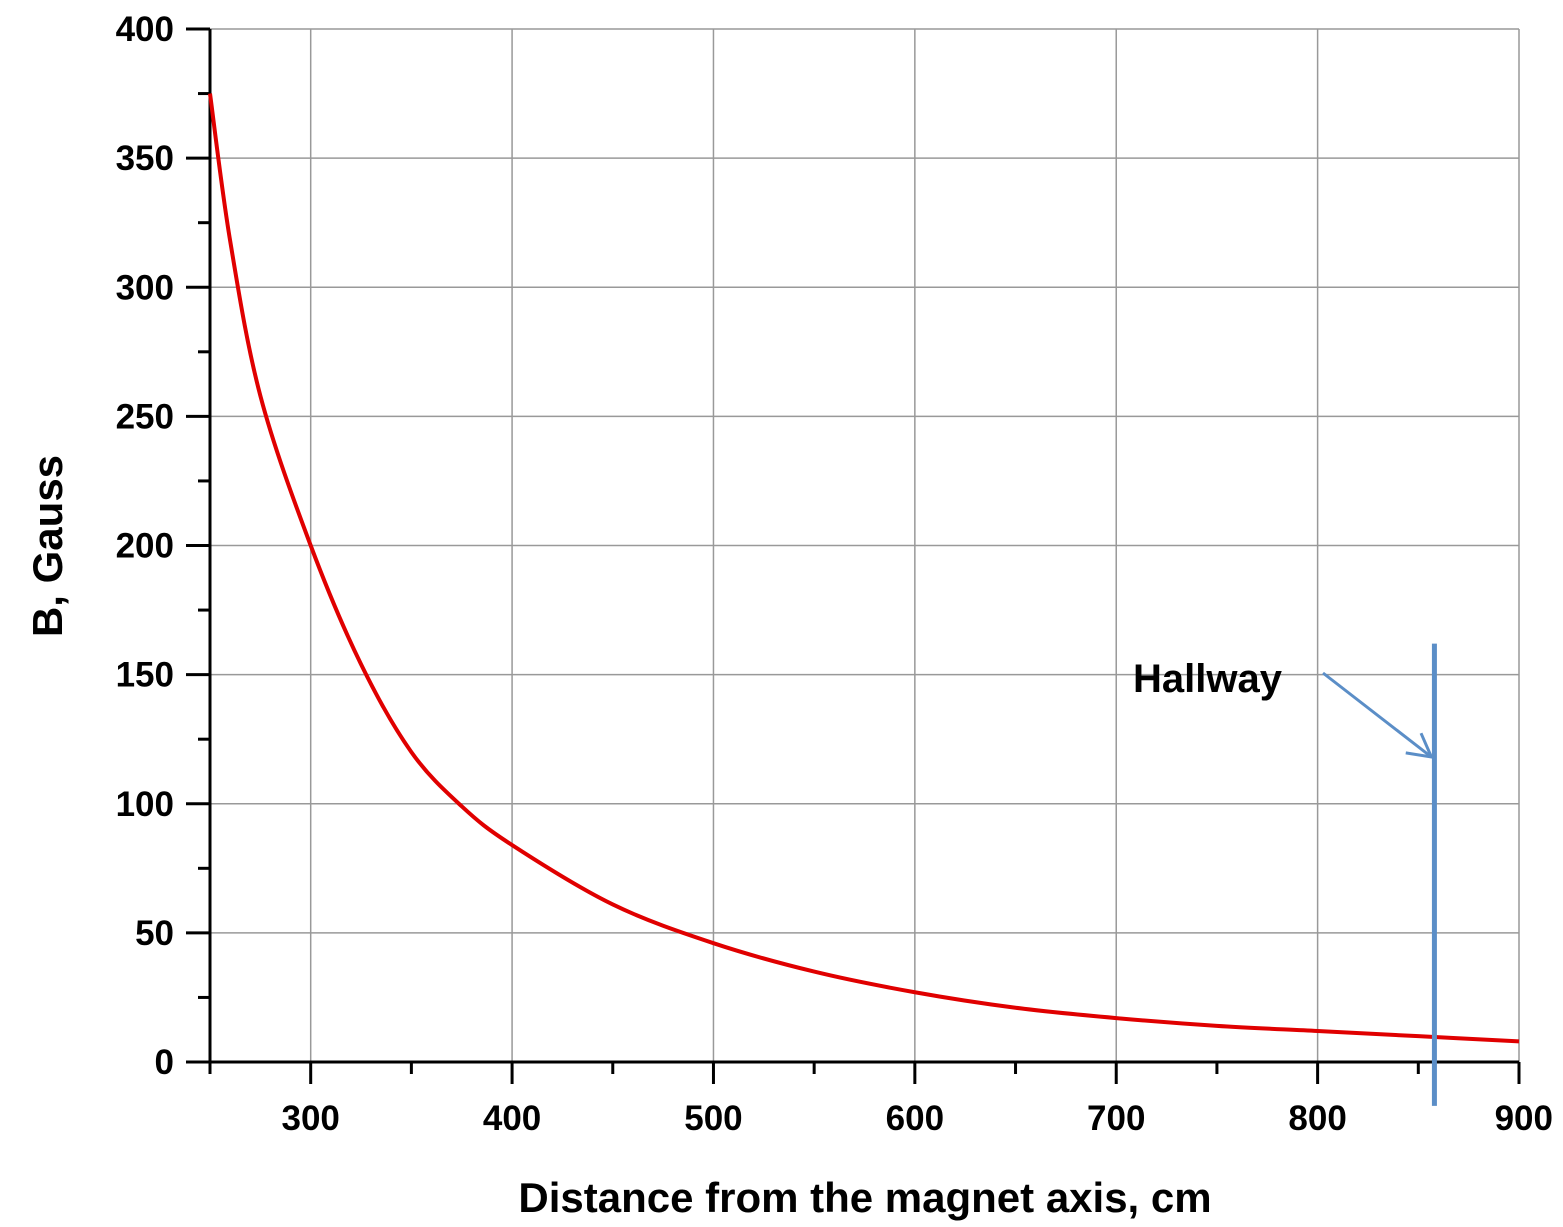  Describe the element at coordinates (1377, 715) in the screenshot. I see `hallway-arrow-line` at that location.